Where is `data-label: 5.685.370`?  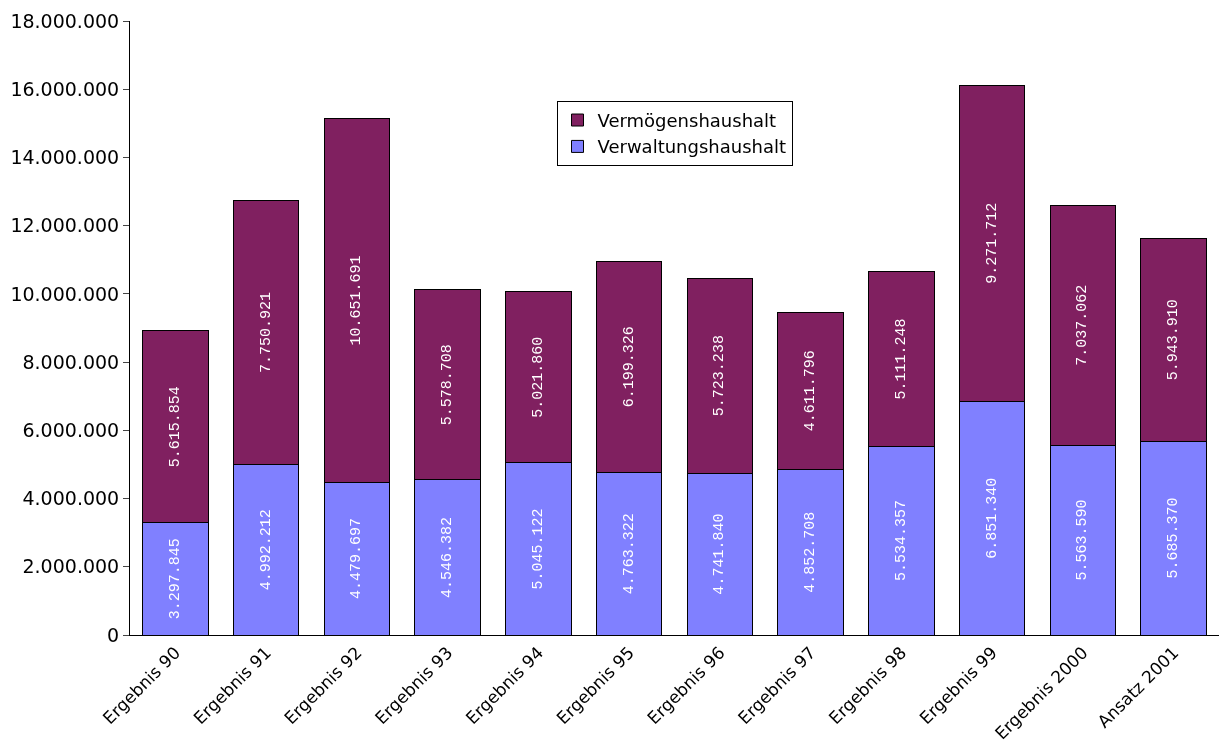
data-label: 5.685.370 is located at coordinates (1174, 538).